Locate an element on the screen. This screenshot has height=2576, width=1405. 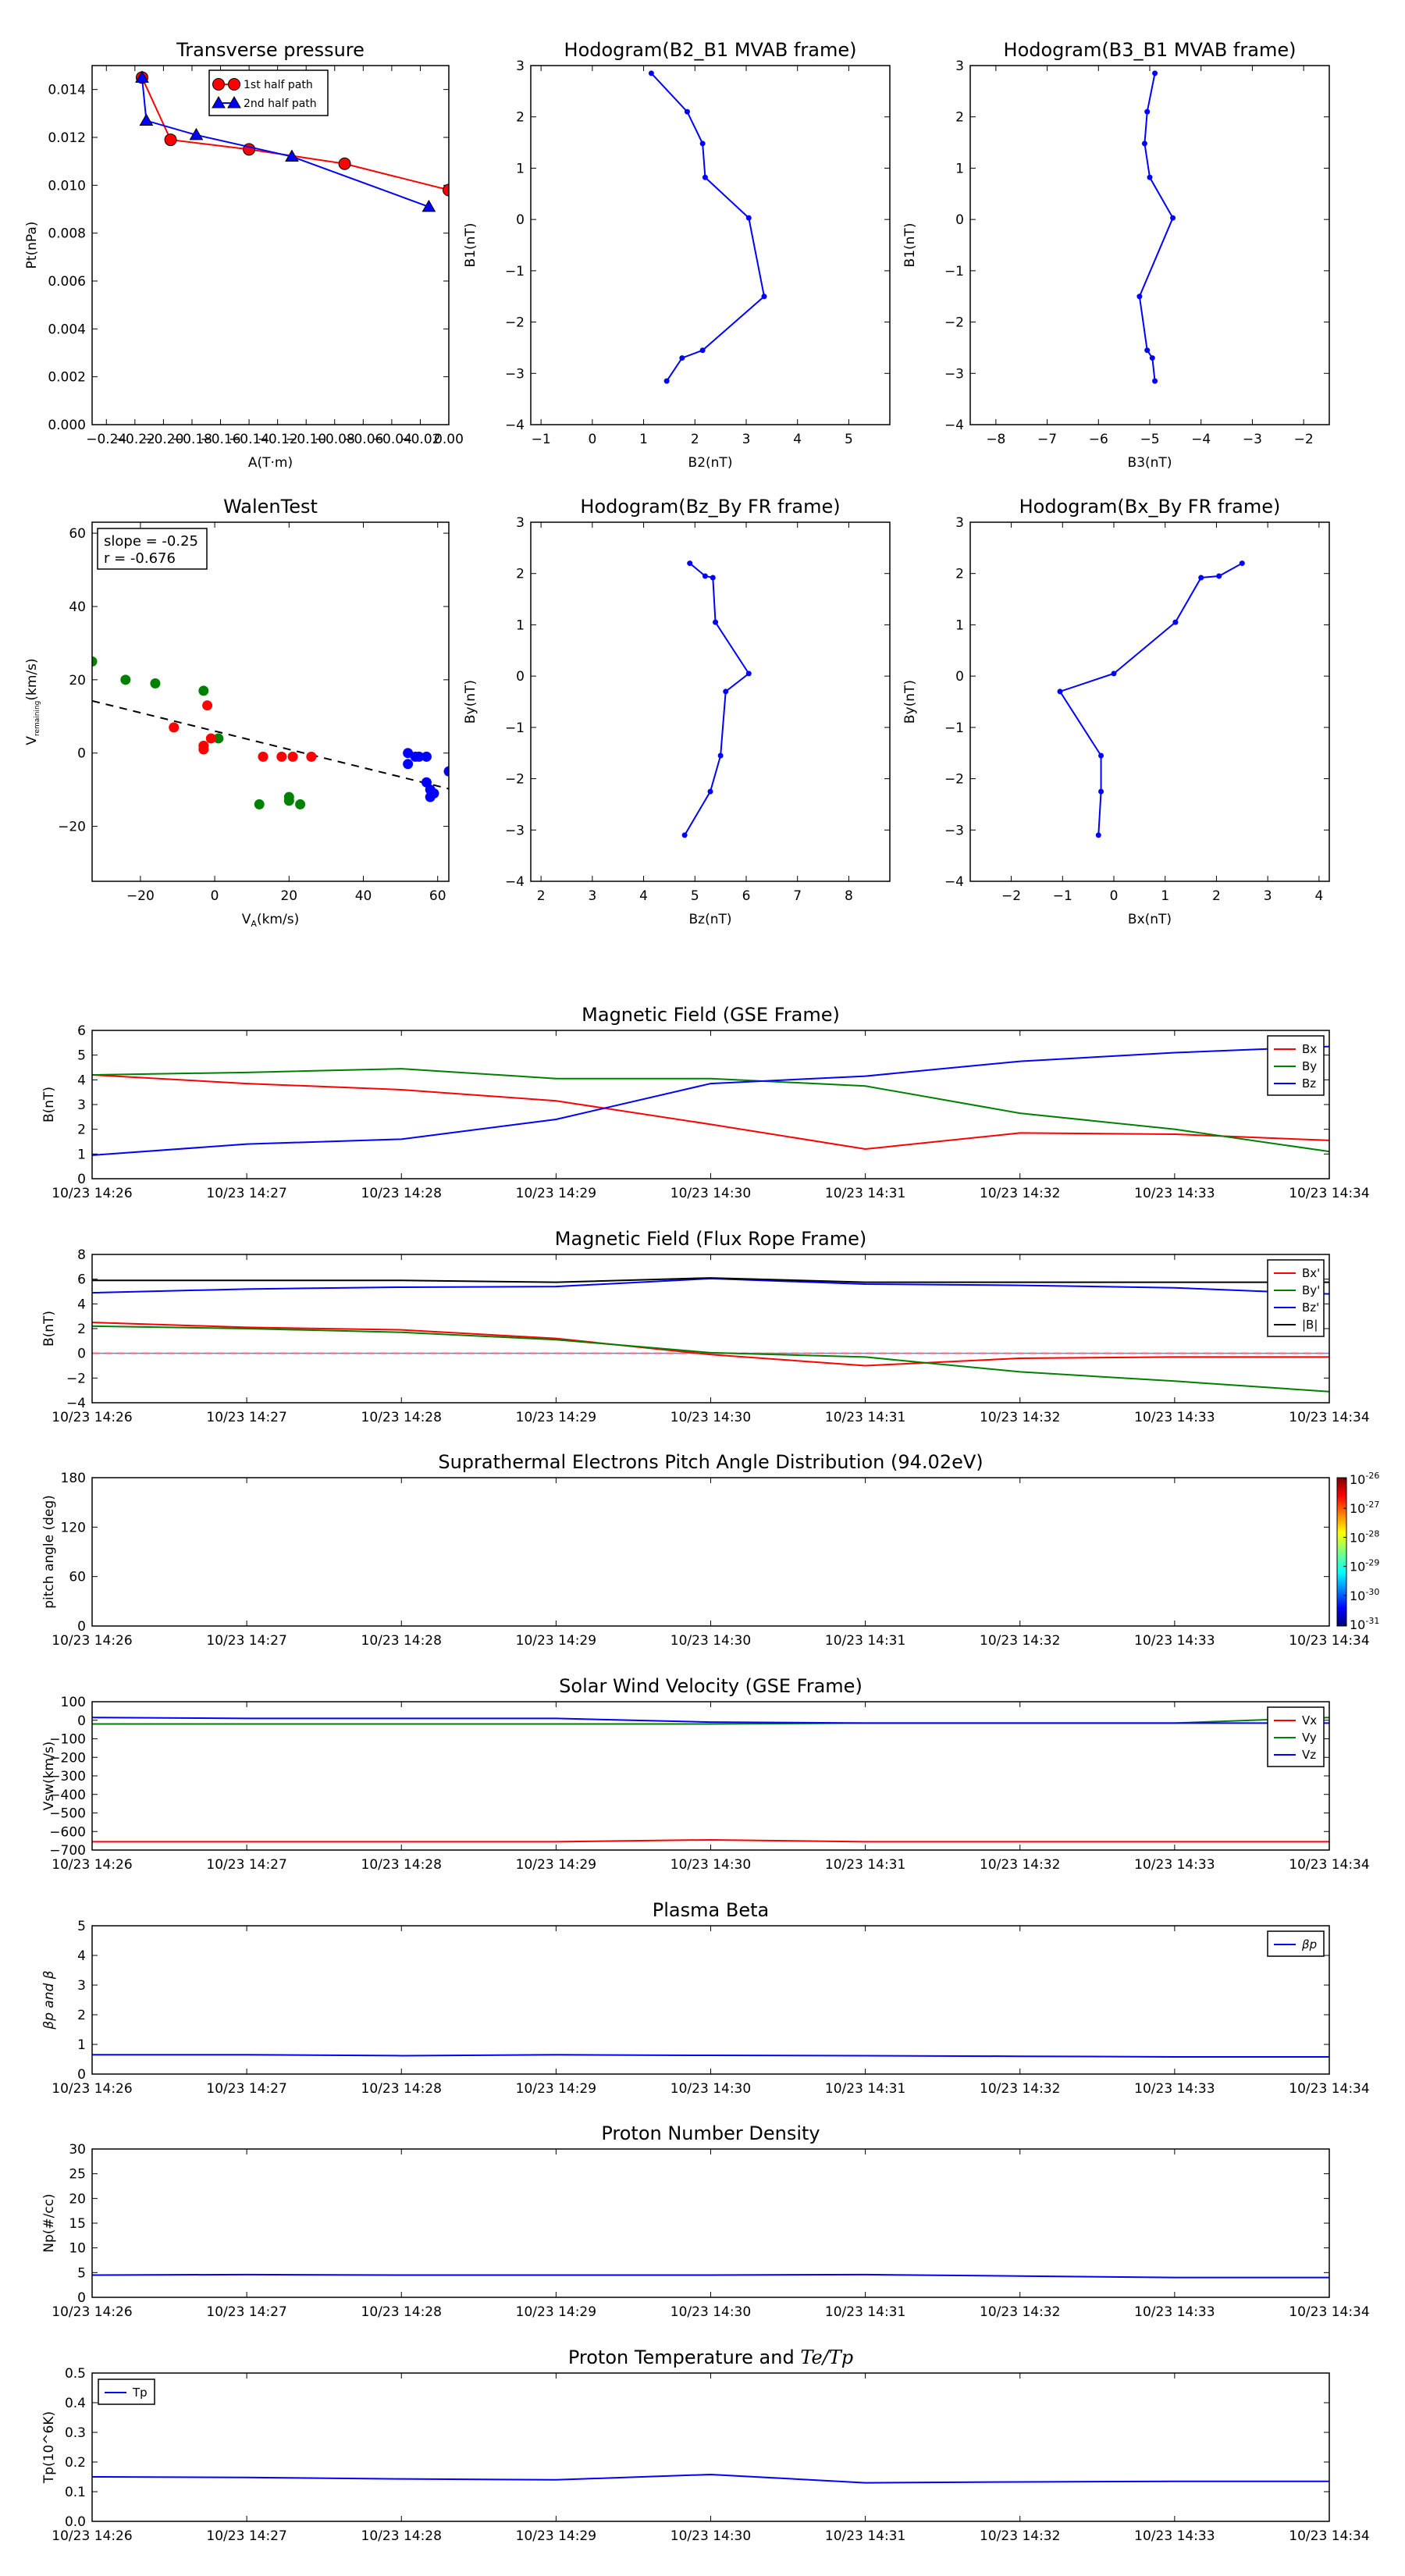
x-tick-label: −1 is located at coordinates (541, 439).